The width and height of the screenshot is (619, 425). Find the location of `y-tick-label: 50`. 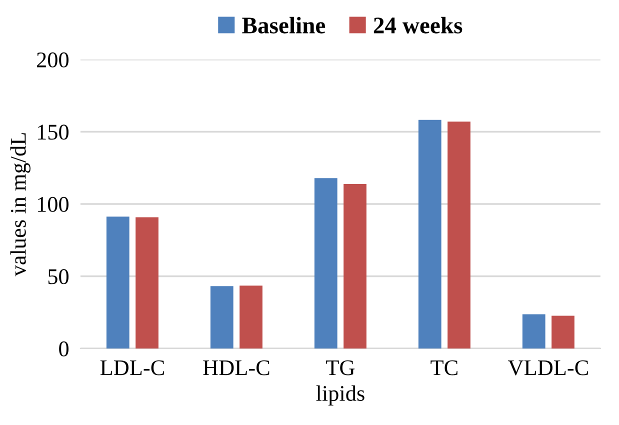

y-tick-label: 50 is located at coordinates (58, 276).